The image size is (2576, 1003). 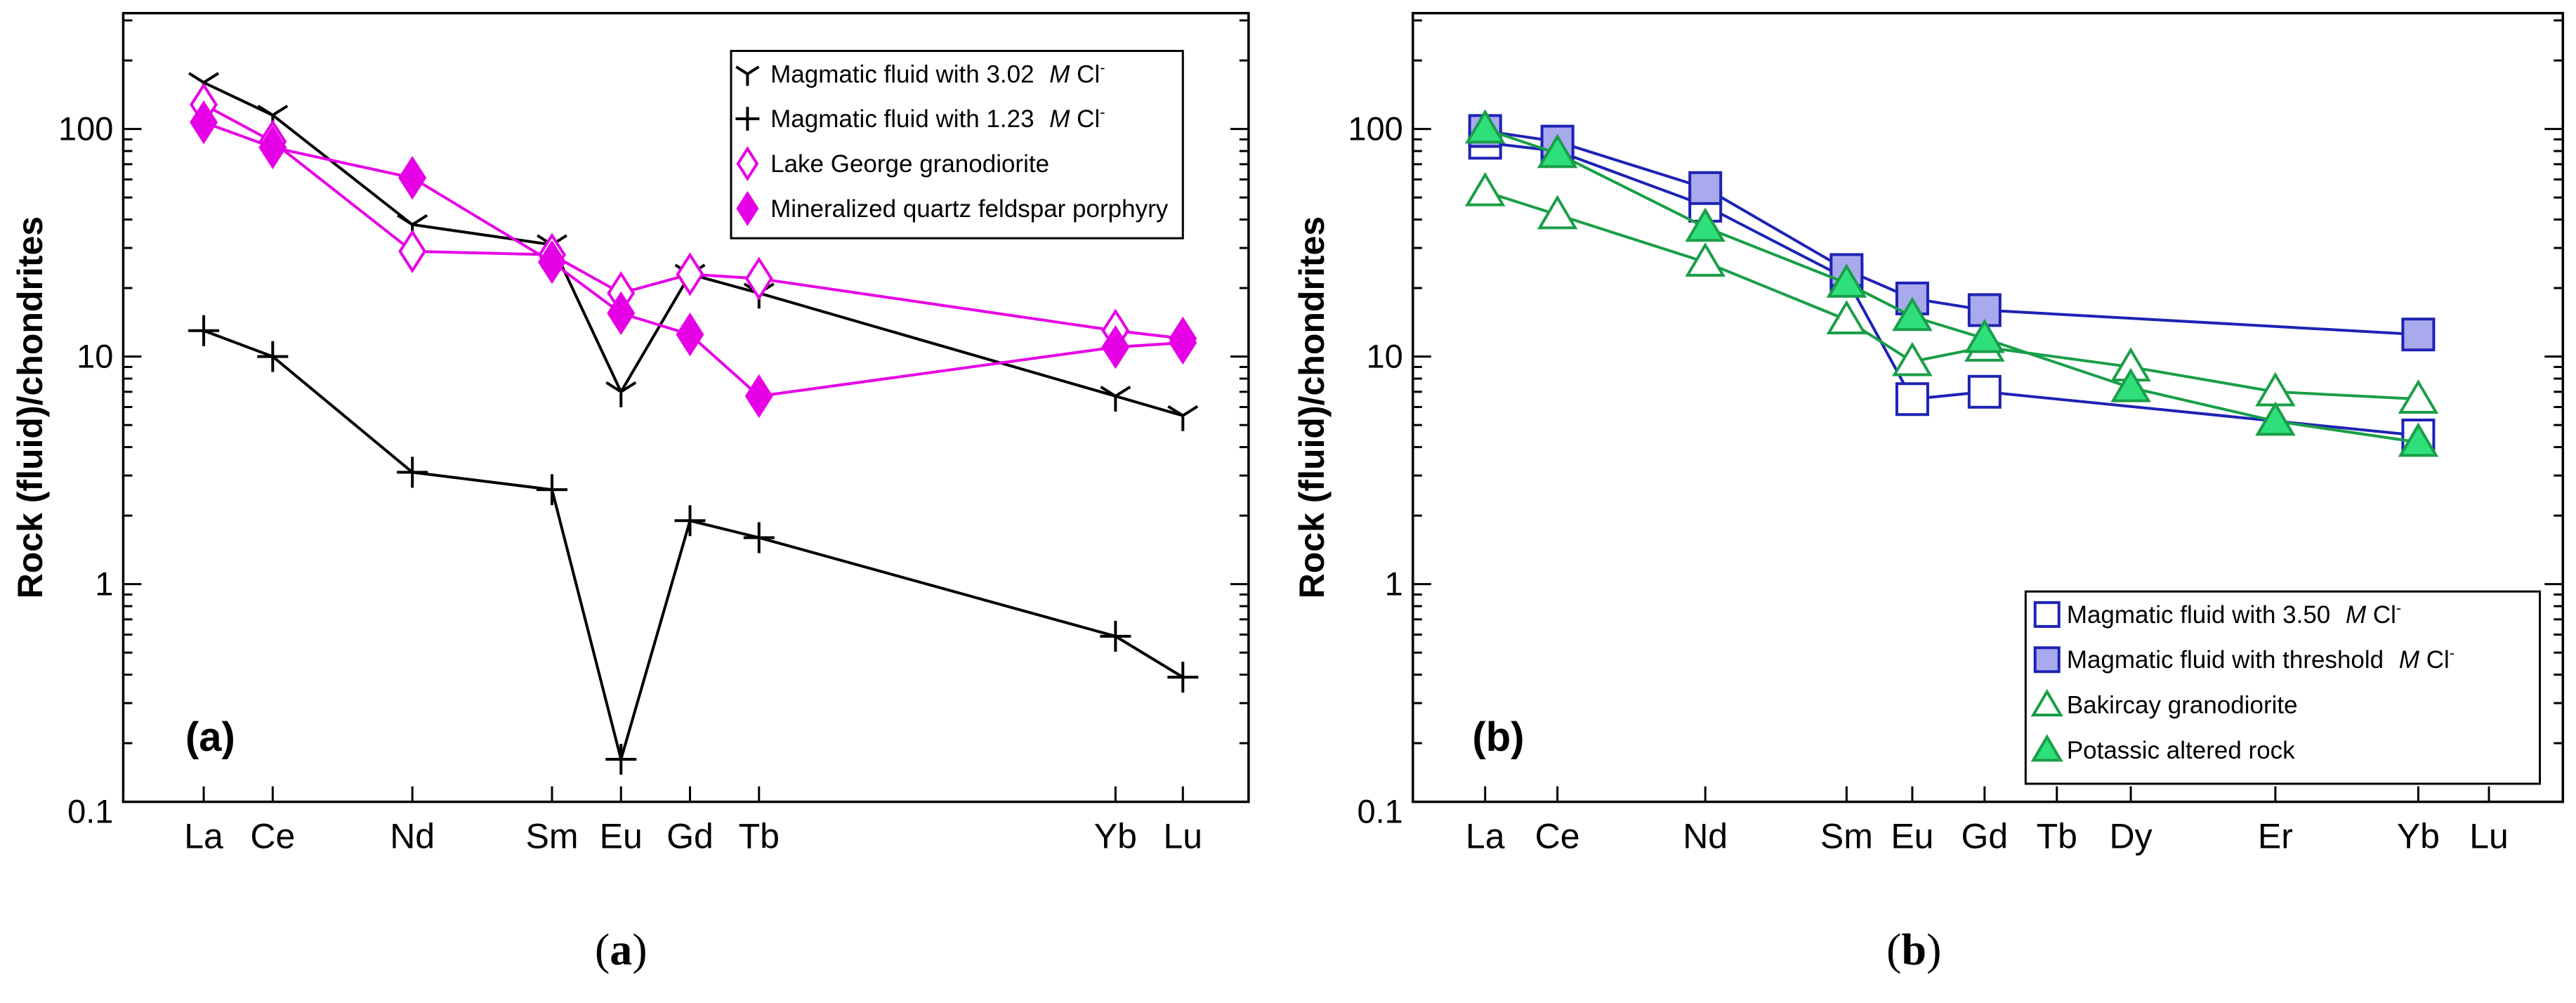 I want to click on x-tick-label: Yb, so click(x=2418, y=836).